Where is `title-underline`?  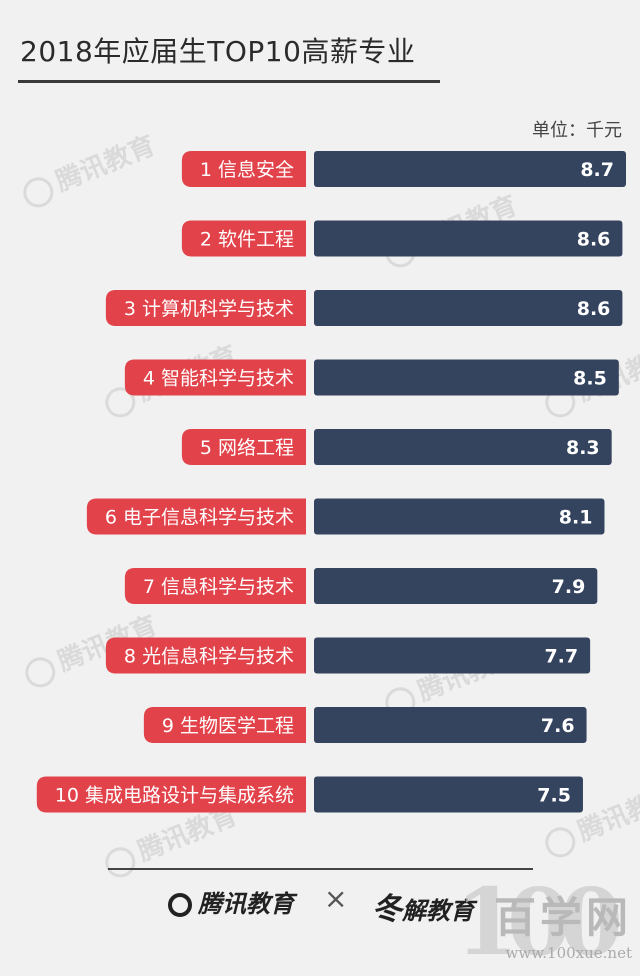 title-underline is located at coordinates (229, 81).